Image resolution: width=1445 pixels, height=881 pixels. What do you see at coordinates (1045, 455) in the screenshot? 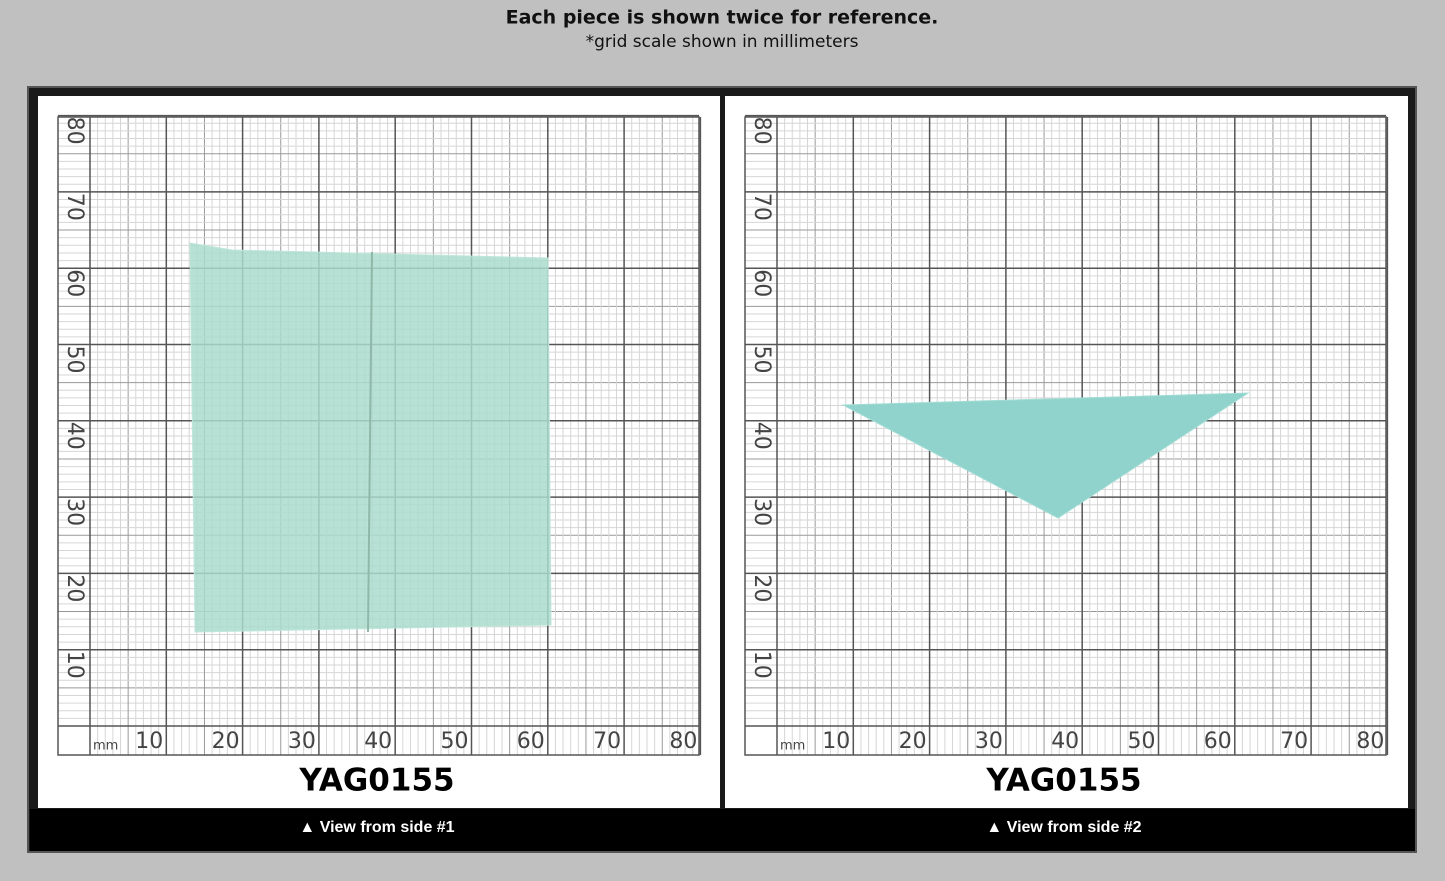
I see `crystal` at bounding box center [1045, 455].